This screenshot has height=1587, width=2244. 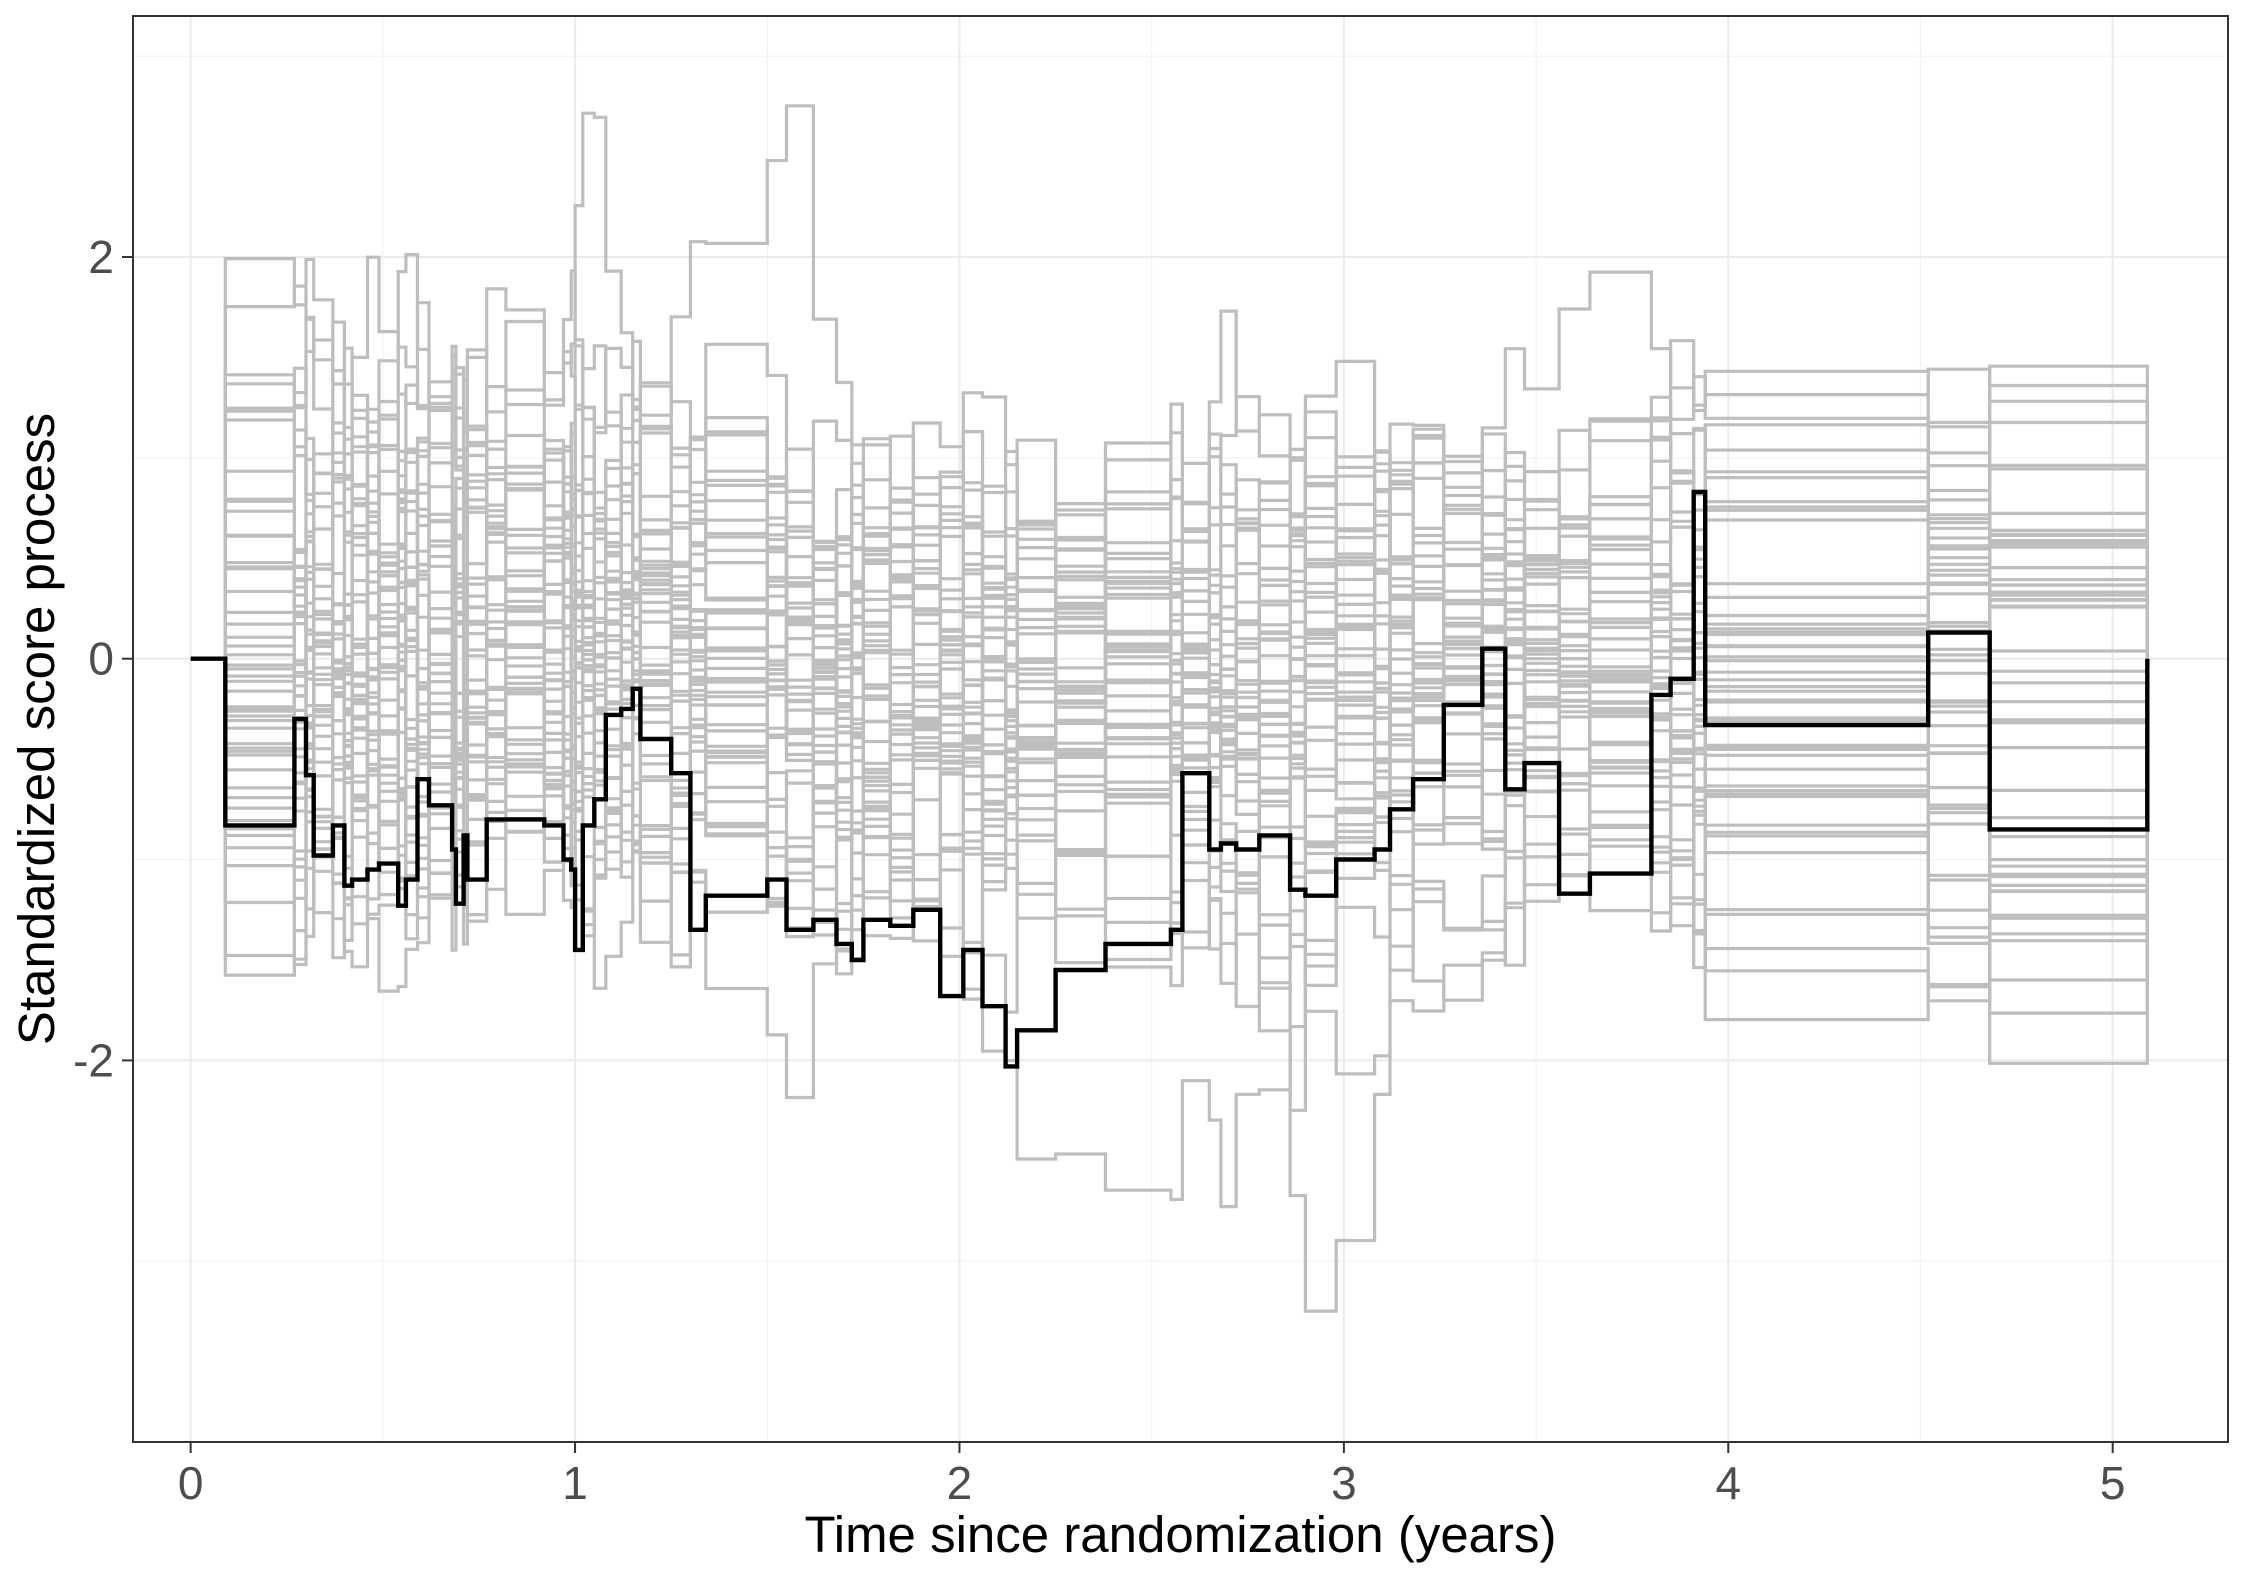 I want to click on y-tick-label: 2, so click(x=101, y=257).